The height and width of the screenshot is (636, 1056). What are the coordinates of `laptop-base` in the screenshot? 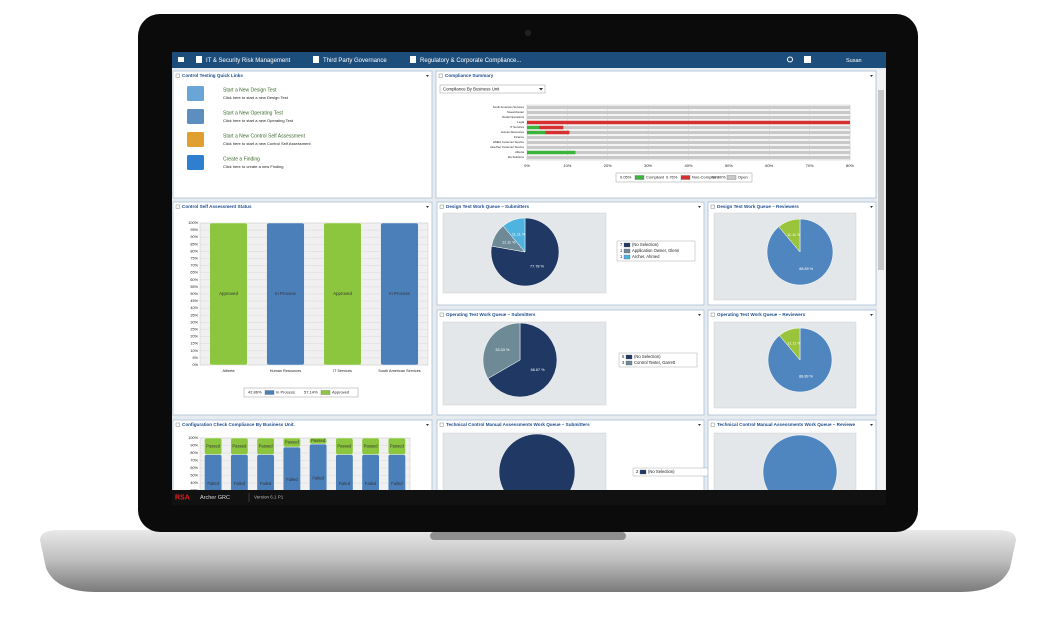 It's located at (528, 561).